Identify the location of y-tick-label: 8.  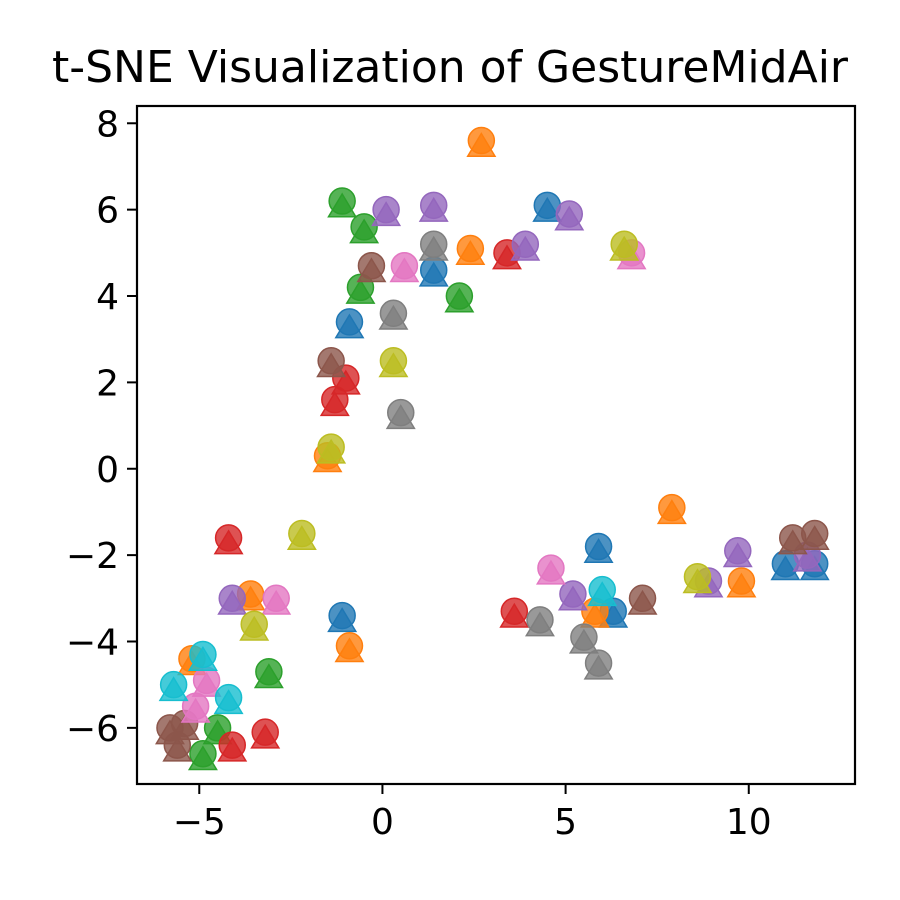
(107, 124).